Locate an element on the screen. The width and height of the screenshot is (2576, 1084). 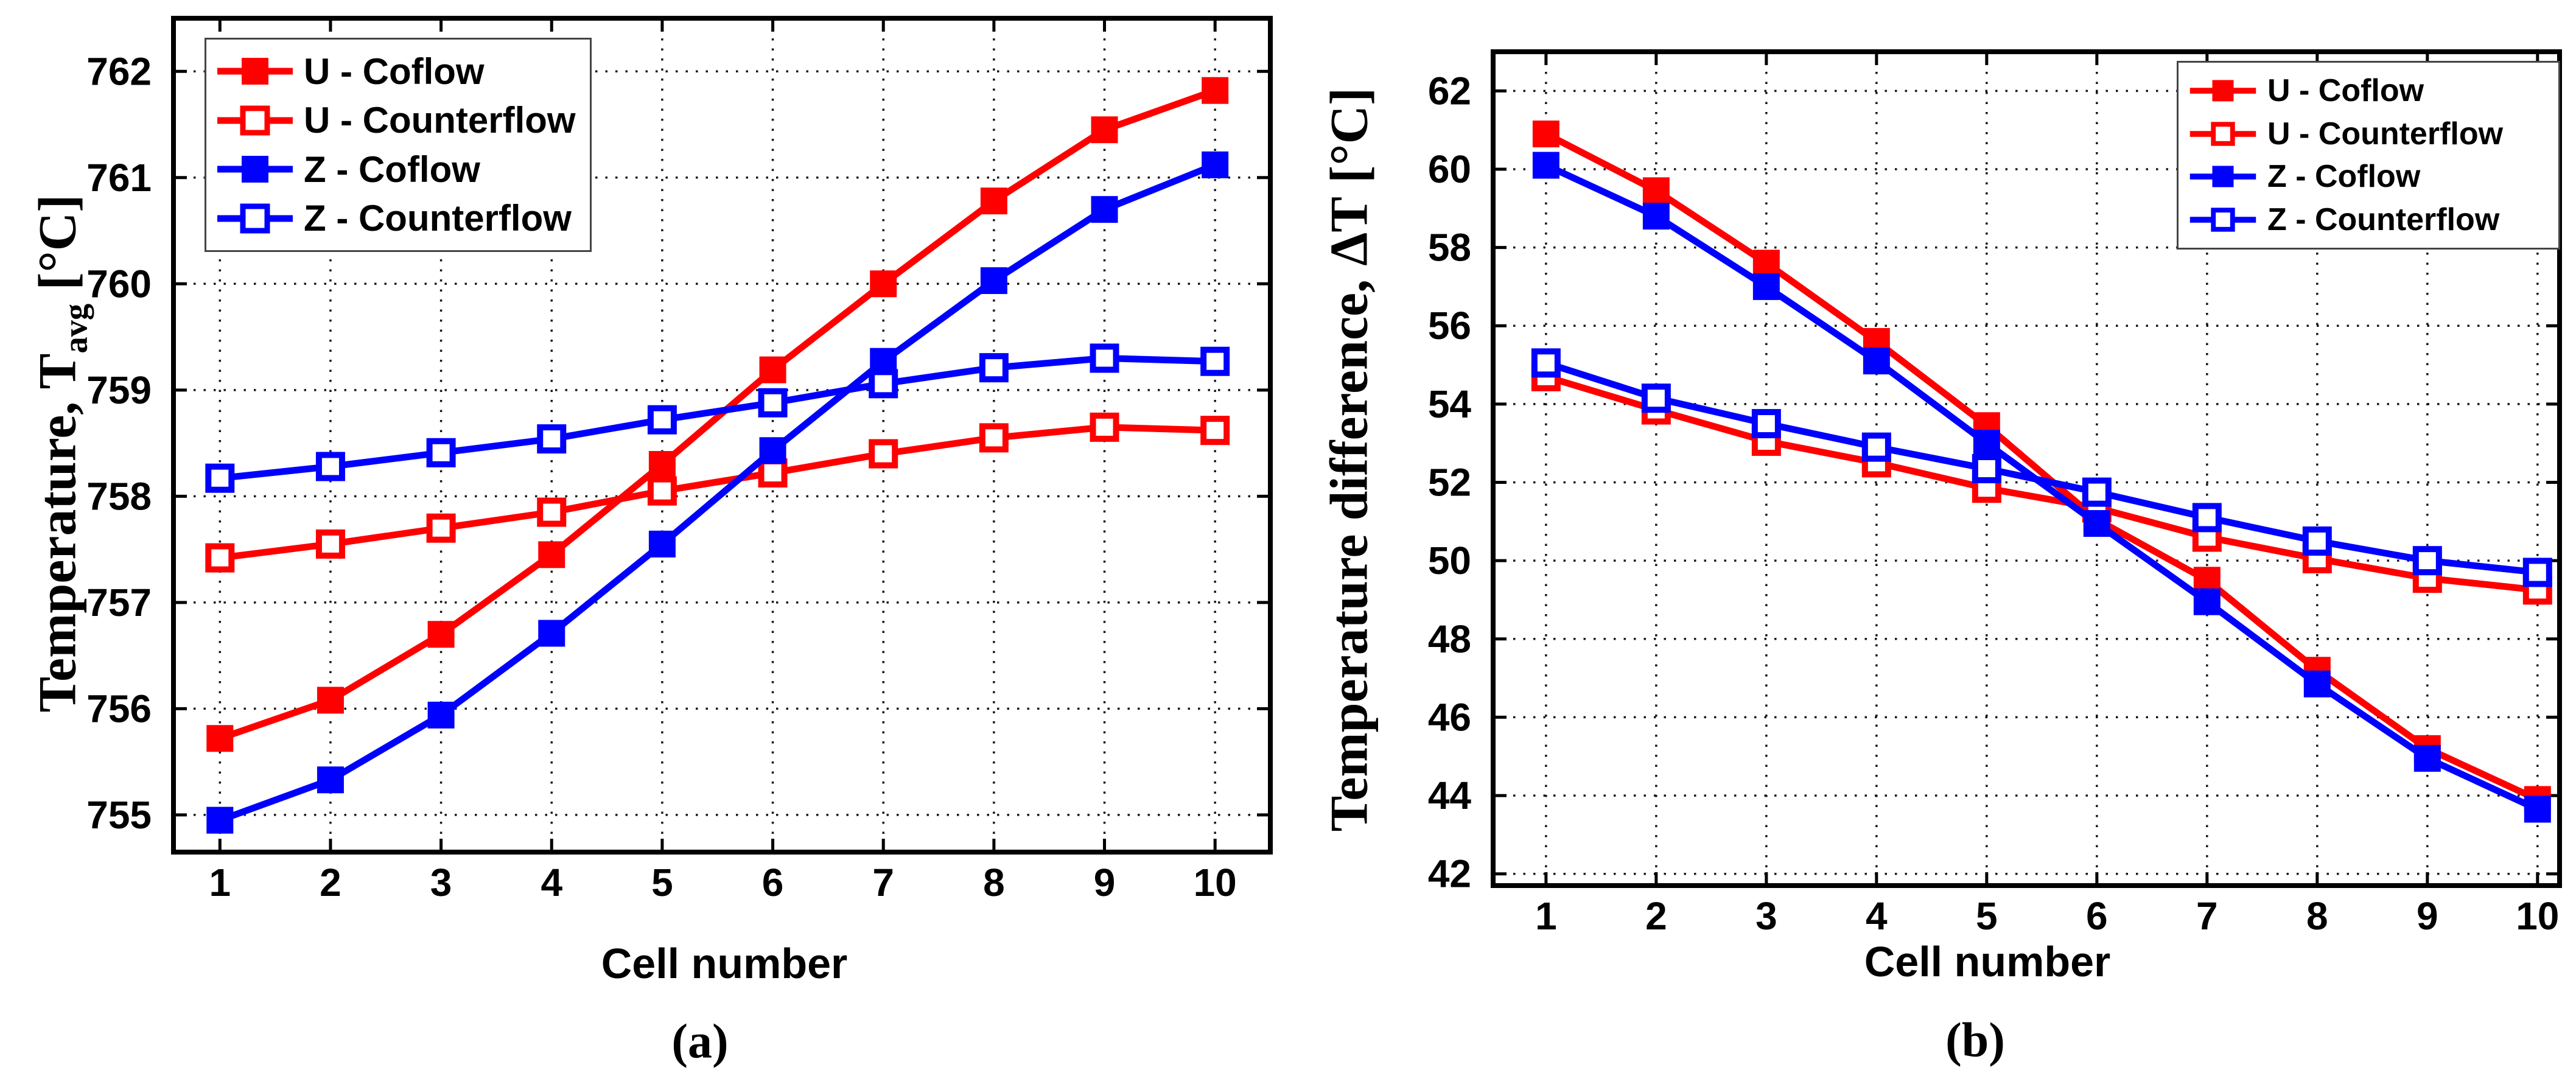
chart-b-y-axis-title: Temperature difference, ΔT [°C] is located at coordinates (1353, 460).